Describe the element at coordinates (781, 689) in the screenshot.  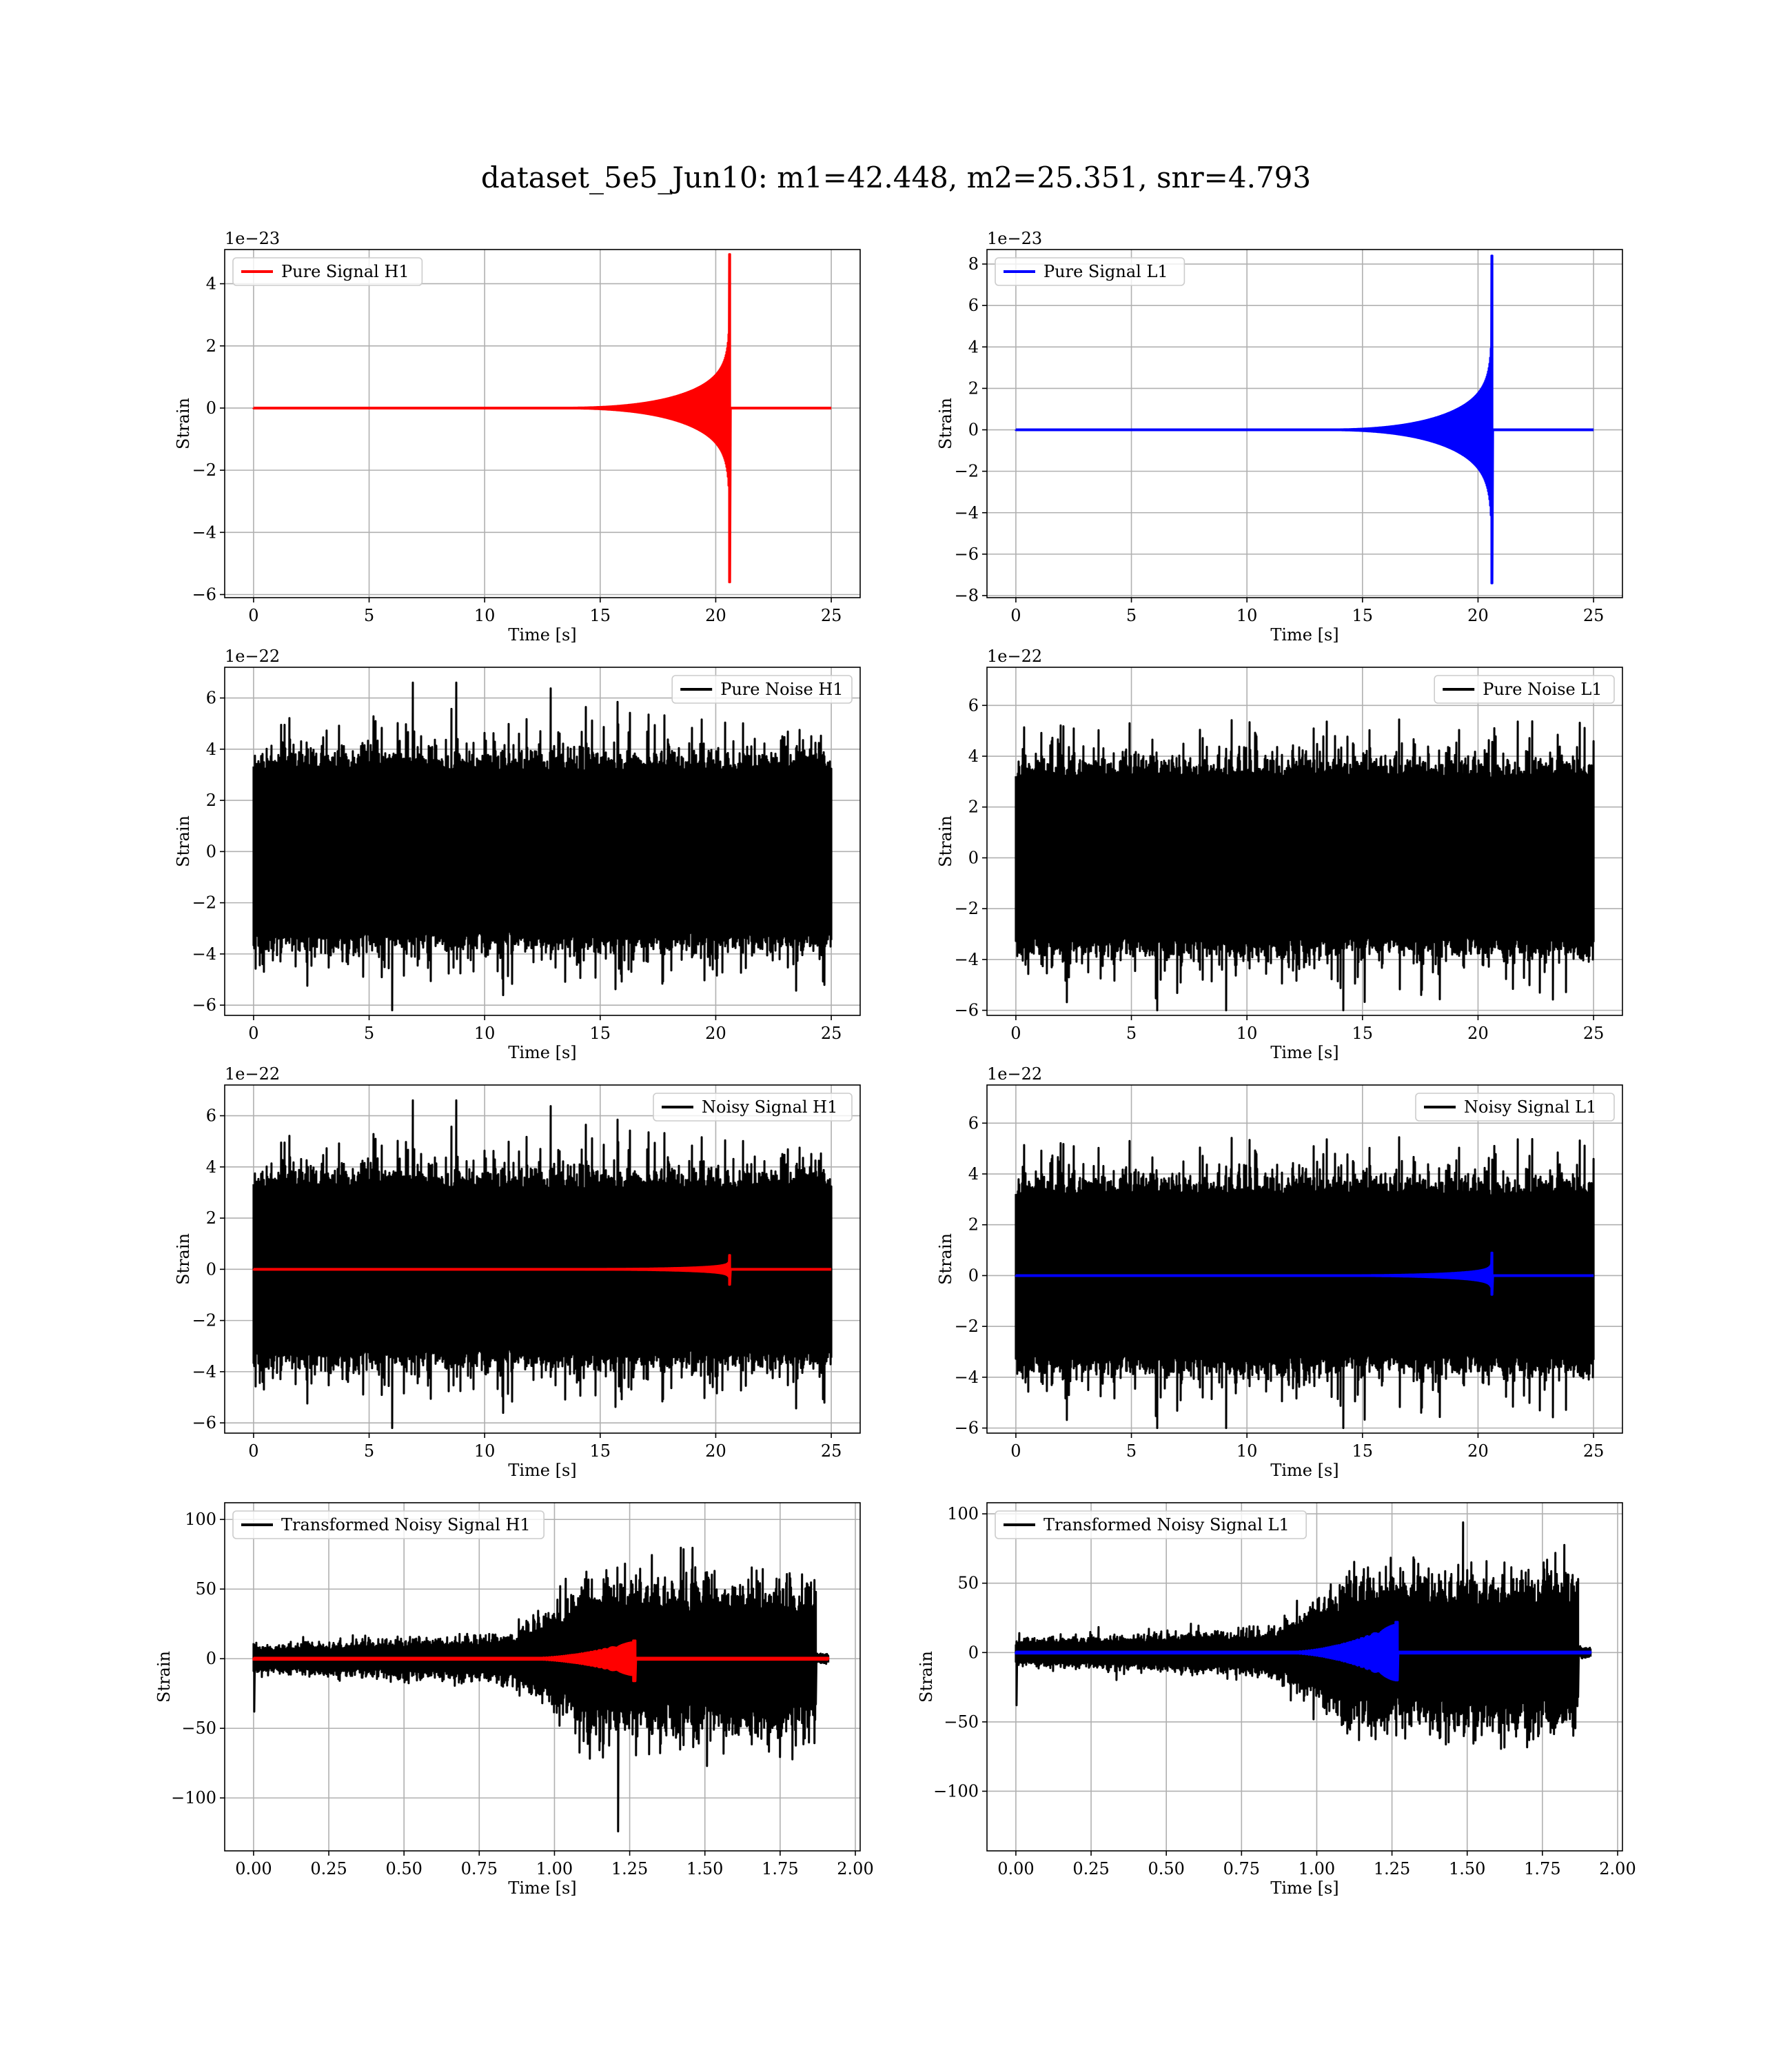
I see `legend-label: Pure Noise H1` at that location.